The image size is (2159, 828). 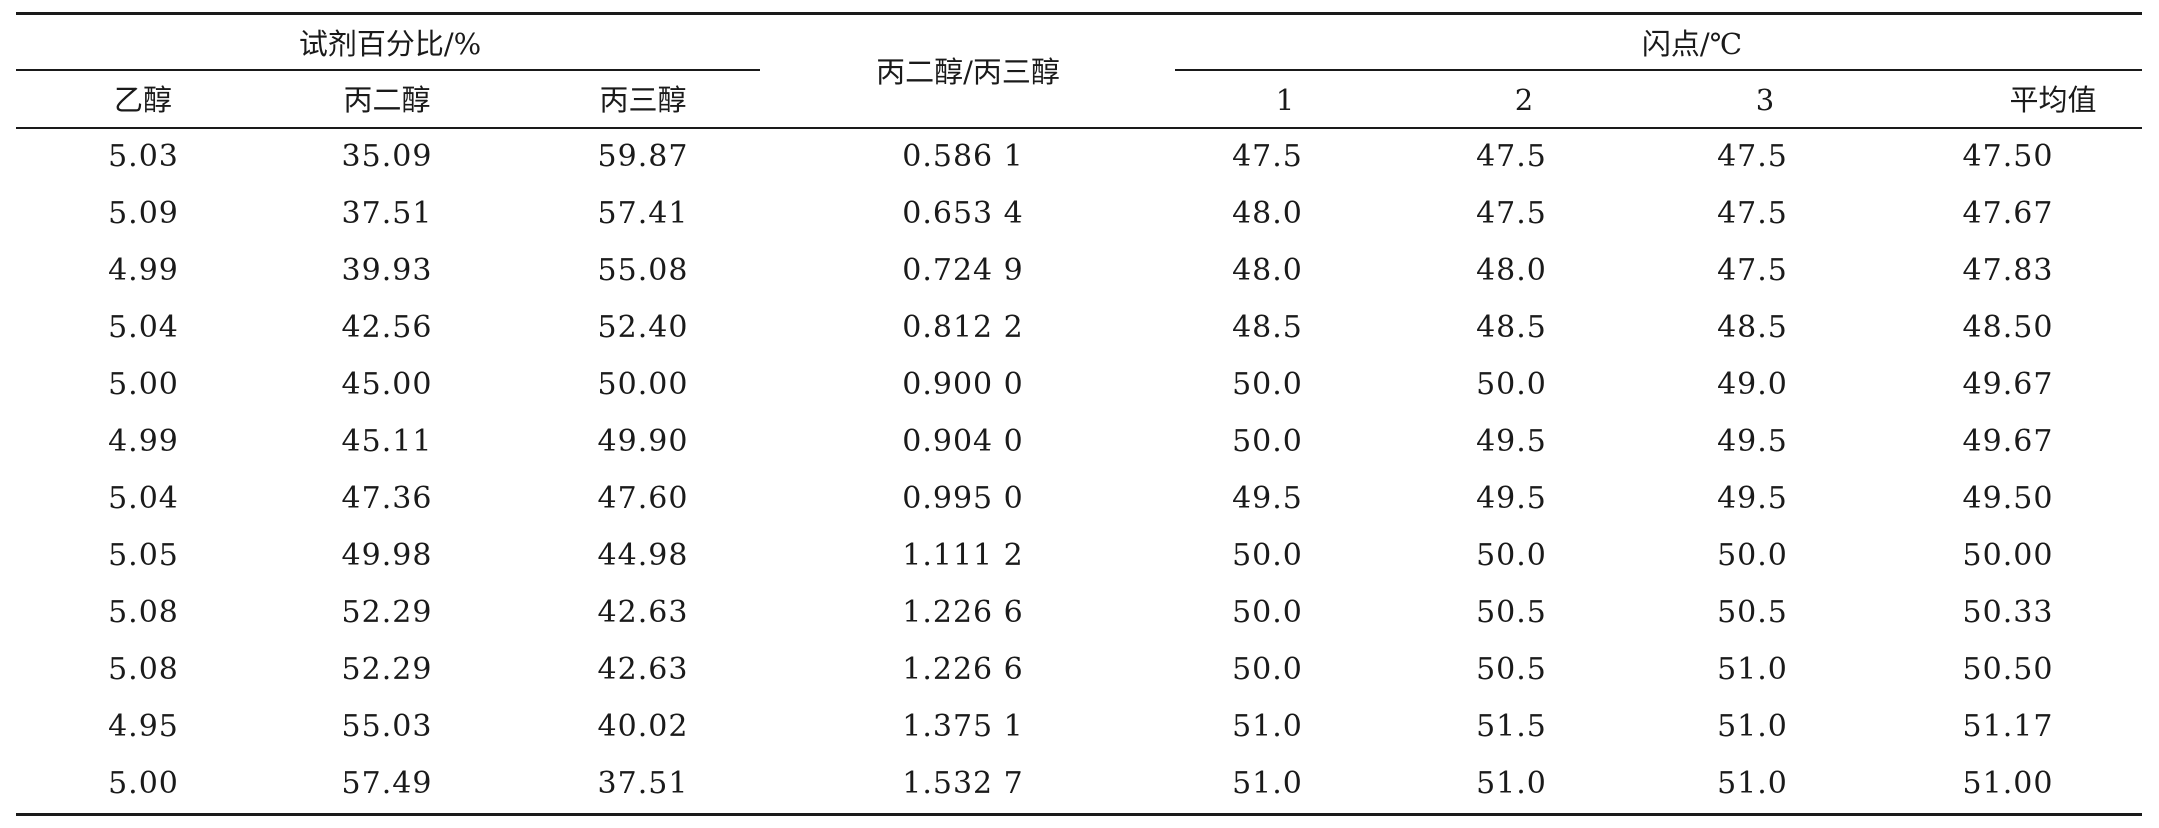 What do you see at coordinates (963, 156) in the screenshot?
I see `cell-ratio: 0.586 1` at bounding box center [963, 156].